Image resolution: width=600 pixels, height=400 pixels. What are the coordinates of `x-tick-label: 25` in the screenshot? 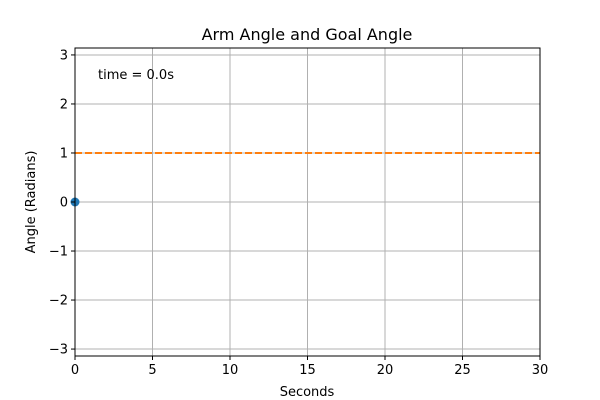 It's located at (462, 370).